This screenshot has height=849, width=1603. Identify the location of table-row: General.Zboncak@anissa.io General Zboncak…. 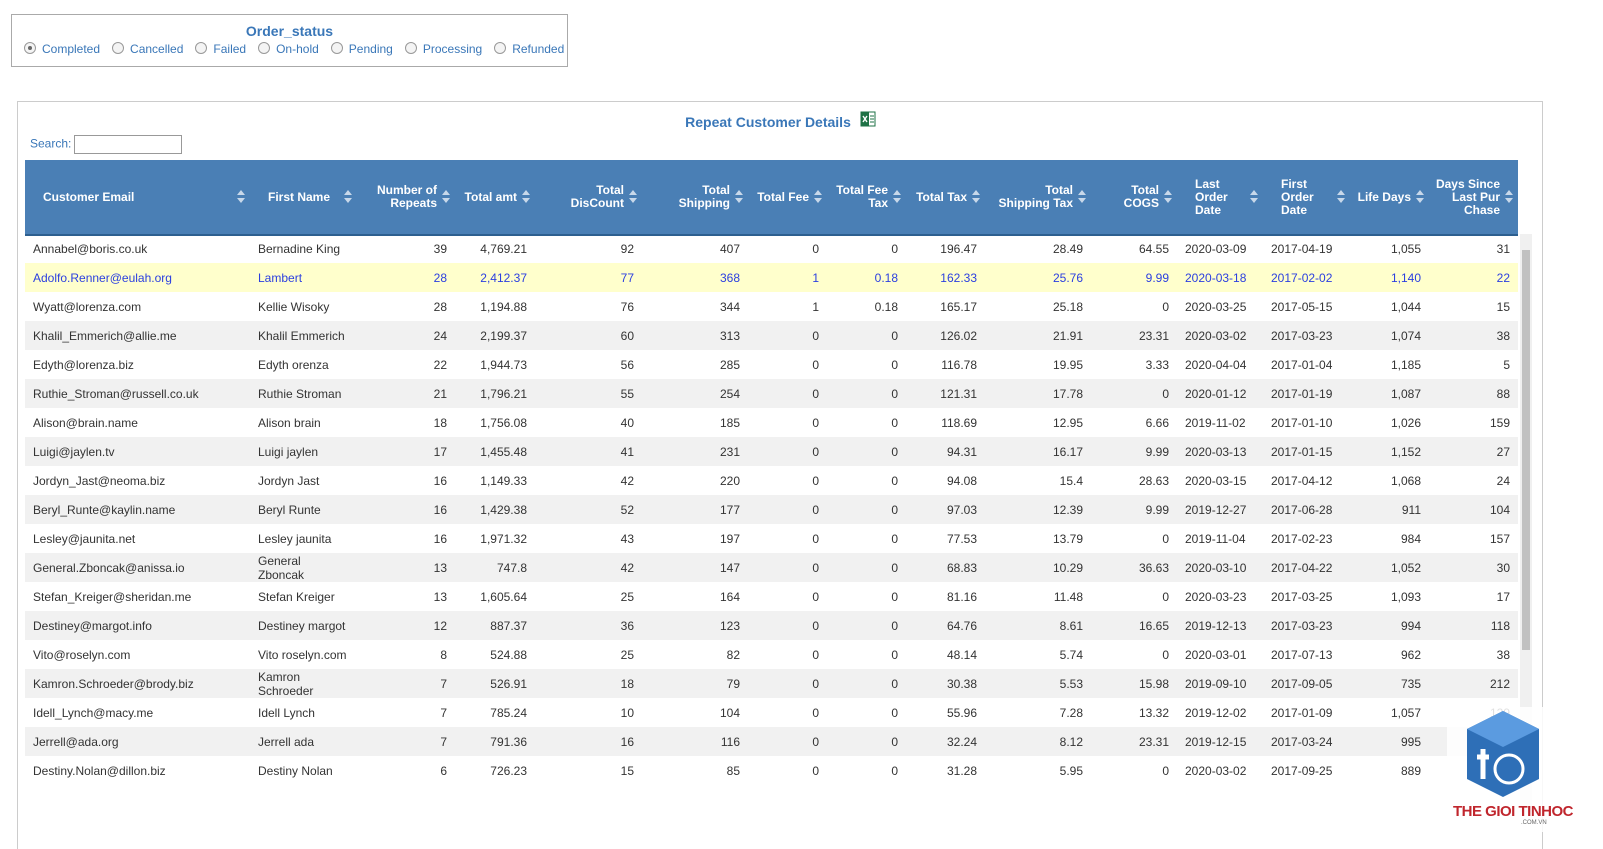
(771, 567).